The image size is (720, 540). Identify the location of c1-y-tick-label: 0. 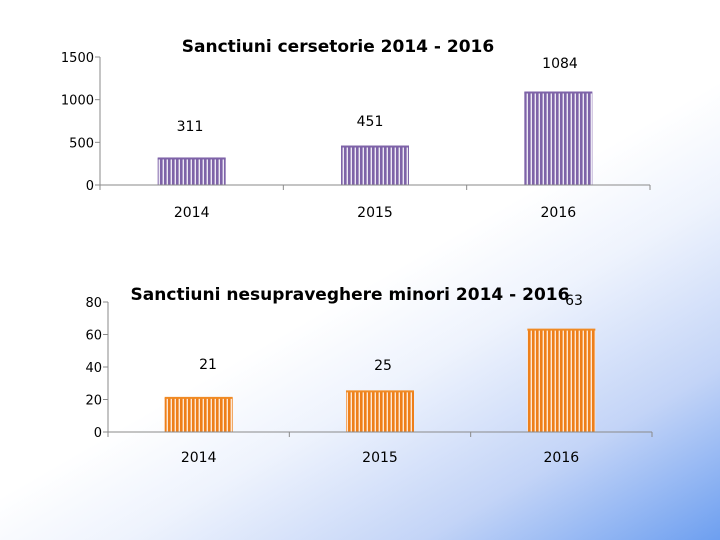
(90, 186).